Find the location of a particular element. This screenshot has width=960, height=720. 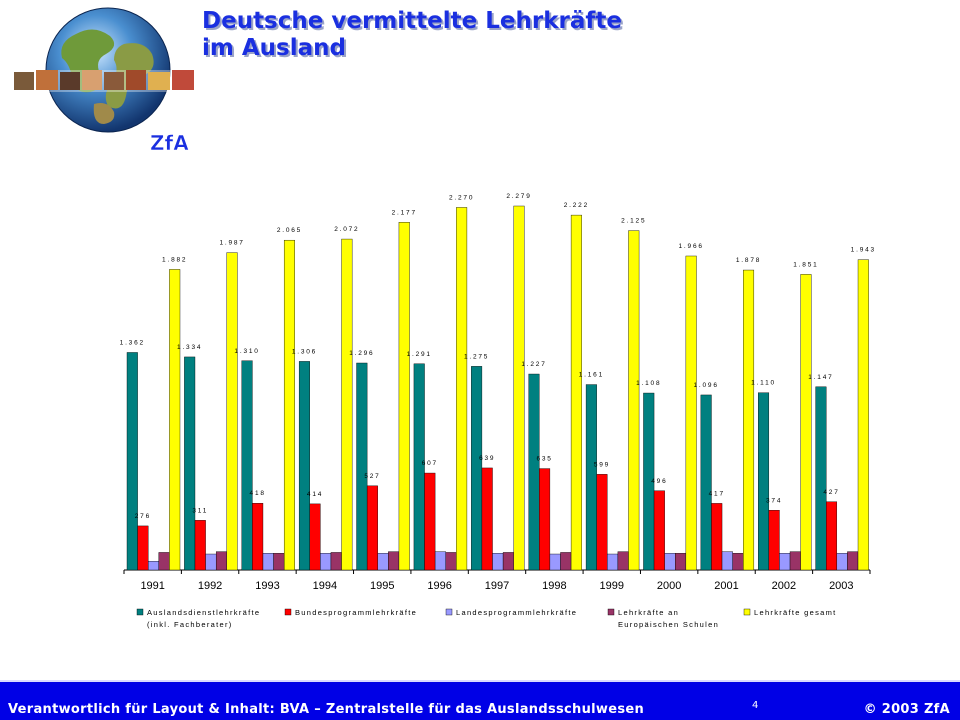

data-label: 1.334 is located at coordinates (189, 347).